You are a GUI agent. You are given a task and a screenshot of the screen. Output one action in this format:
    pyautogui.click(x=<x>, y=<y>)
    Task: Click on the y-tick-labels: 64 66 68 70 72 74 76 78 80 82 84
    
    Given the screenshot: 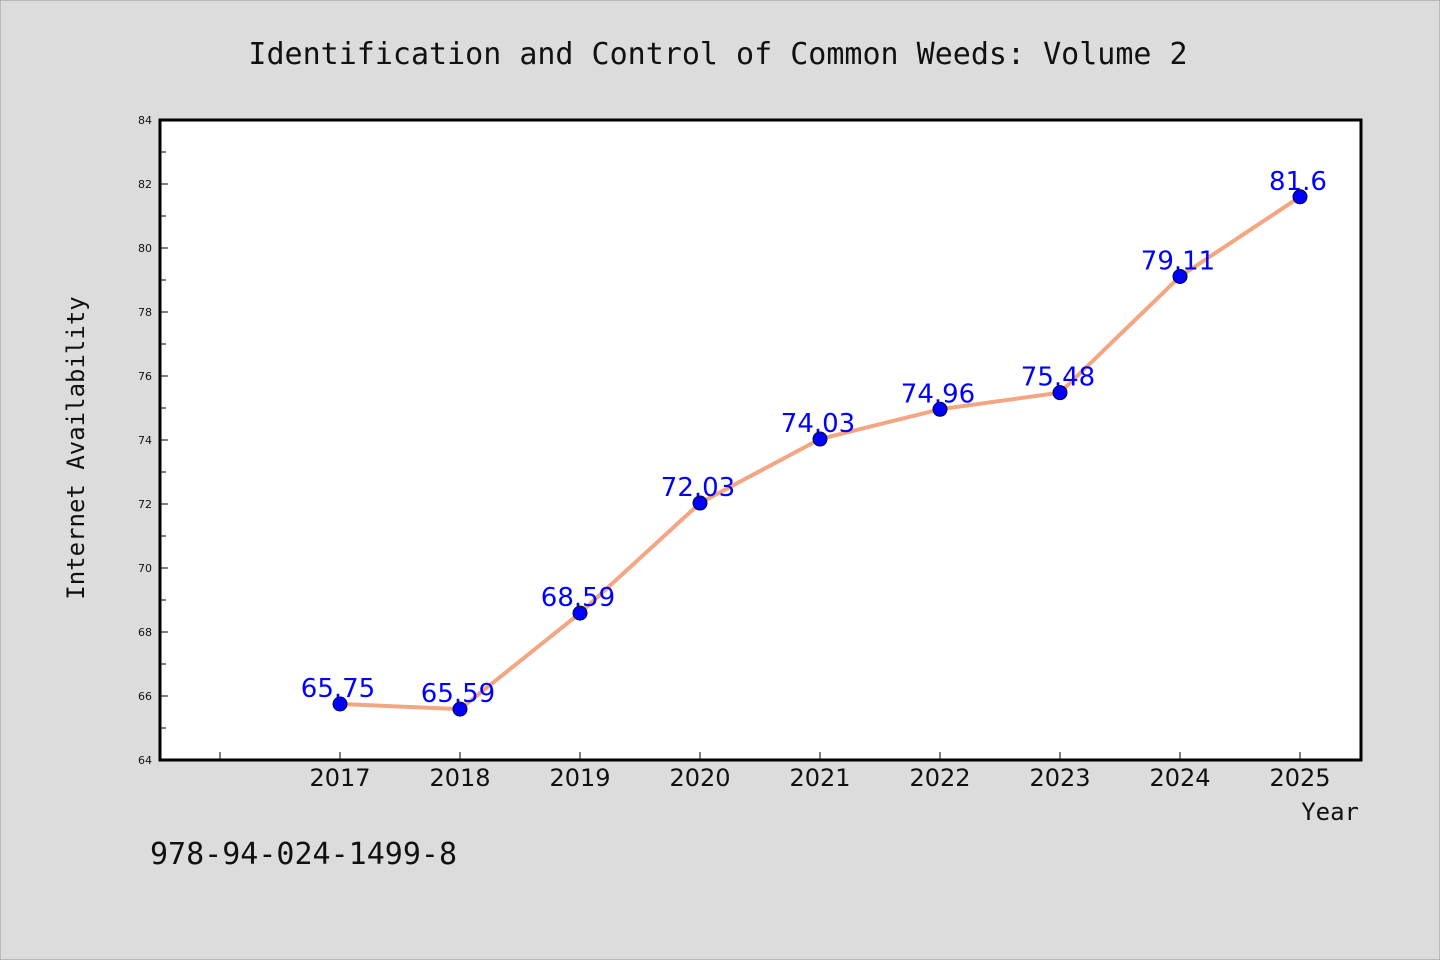 What is the action you would take?
    pyautogui.click(x=145, y=440)
    